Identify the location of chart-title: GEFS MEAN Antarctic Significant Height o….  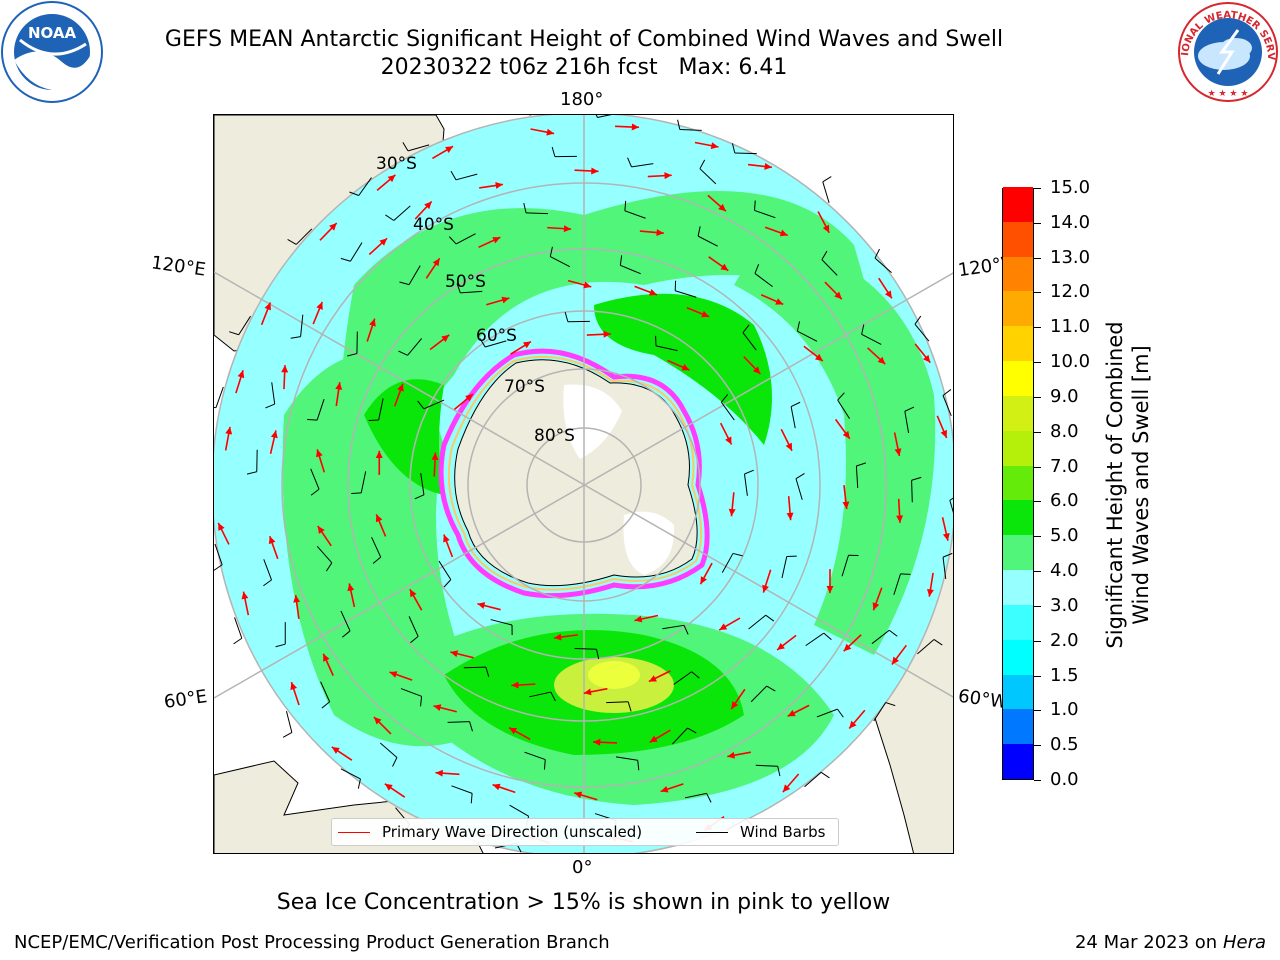
(584, 54).